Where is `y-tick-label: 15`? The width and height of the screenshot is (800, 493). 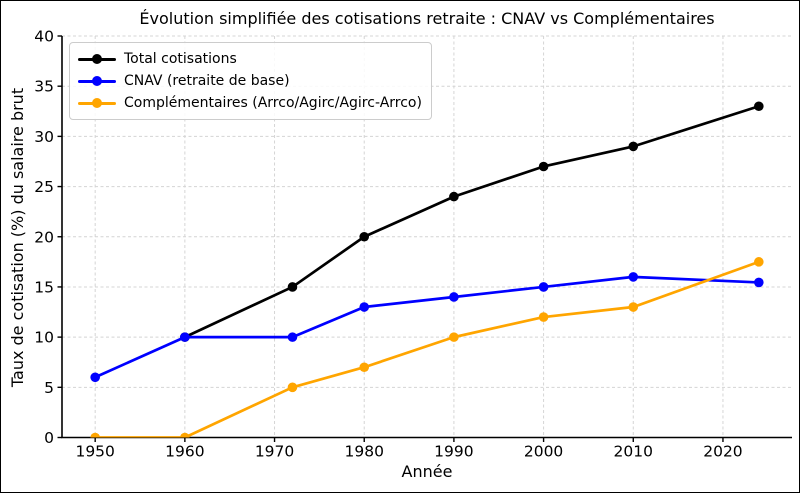
y-tick-label: 15 is located at coordinates (44, 287).